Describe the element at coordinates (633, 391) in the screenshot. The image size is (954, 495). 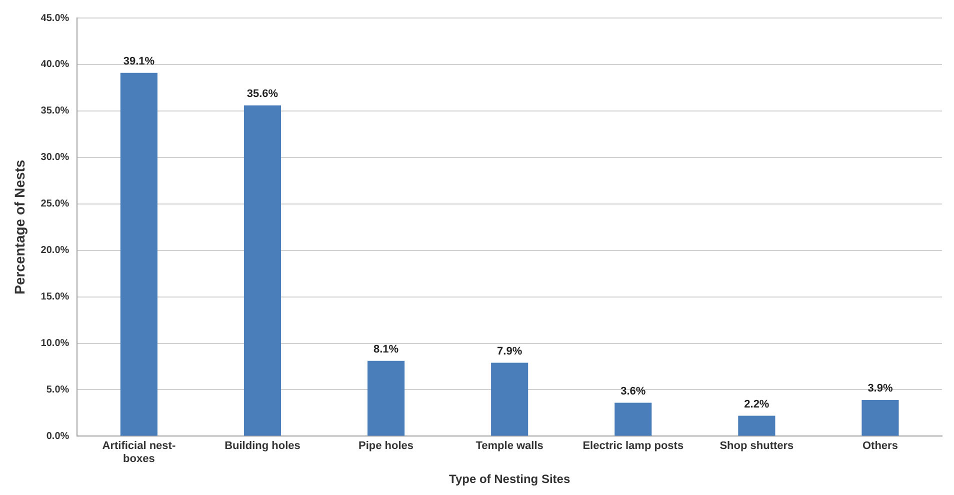
I see `data-label: 3.6%` at that location.